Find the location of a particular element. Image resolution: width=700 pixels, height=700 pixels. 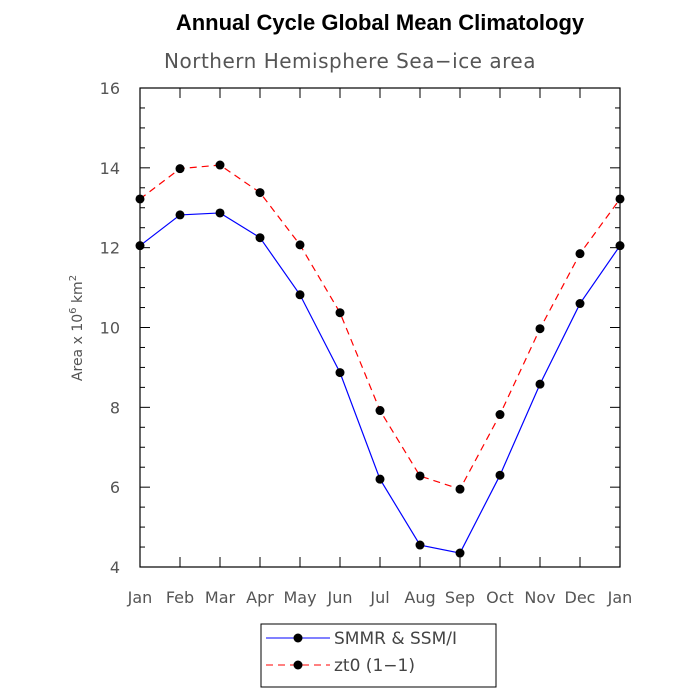

x-tick-label: Nov is located at coordinates (539, 597).